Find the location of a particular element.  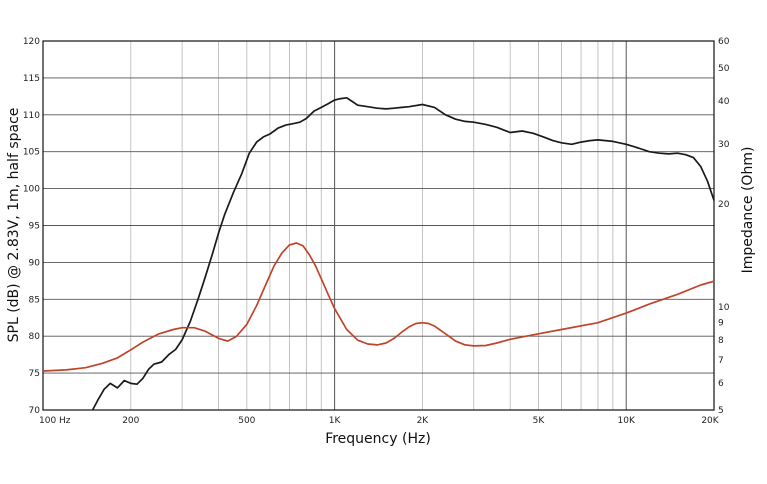

y-right-tick-label: 7 is located at coordinates (721, 361).